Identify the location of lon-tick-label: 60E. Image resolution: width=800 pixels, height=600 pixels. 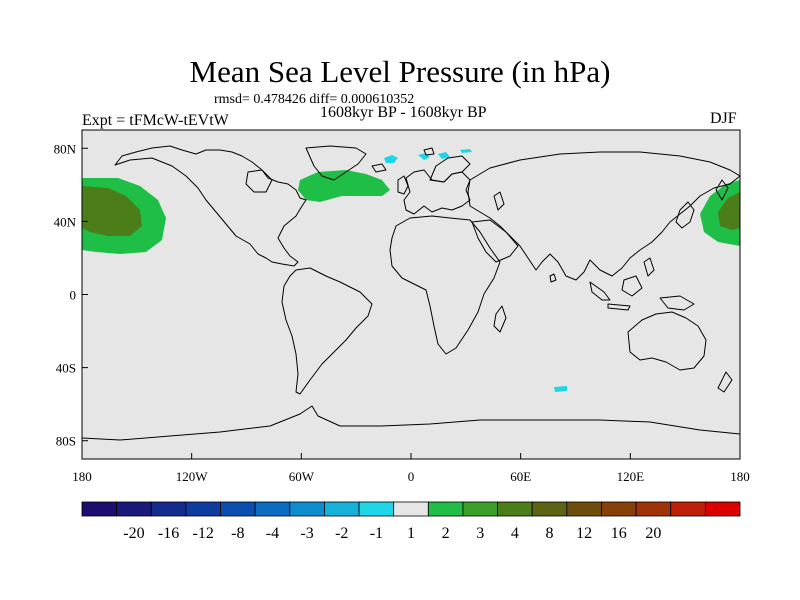
(520, 476).